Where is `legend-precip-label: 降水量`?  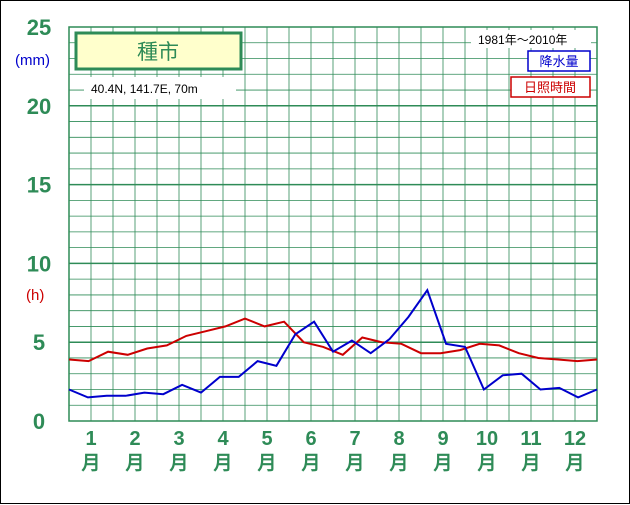
legend-precip-label: 降水量 is located at coordinates (558, 62).